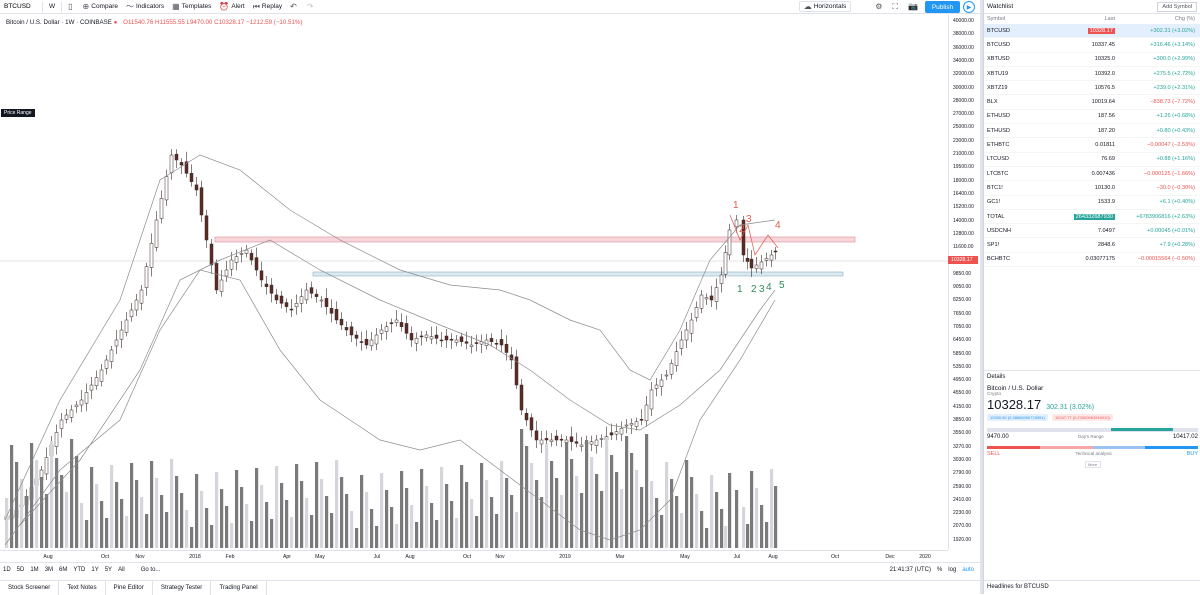  I want to click on watchlist-last: 187.20, so click(1086, 131).